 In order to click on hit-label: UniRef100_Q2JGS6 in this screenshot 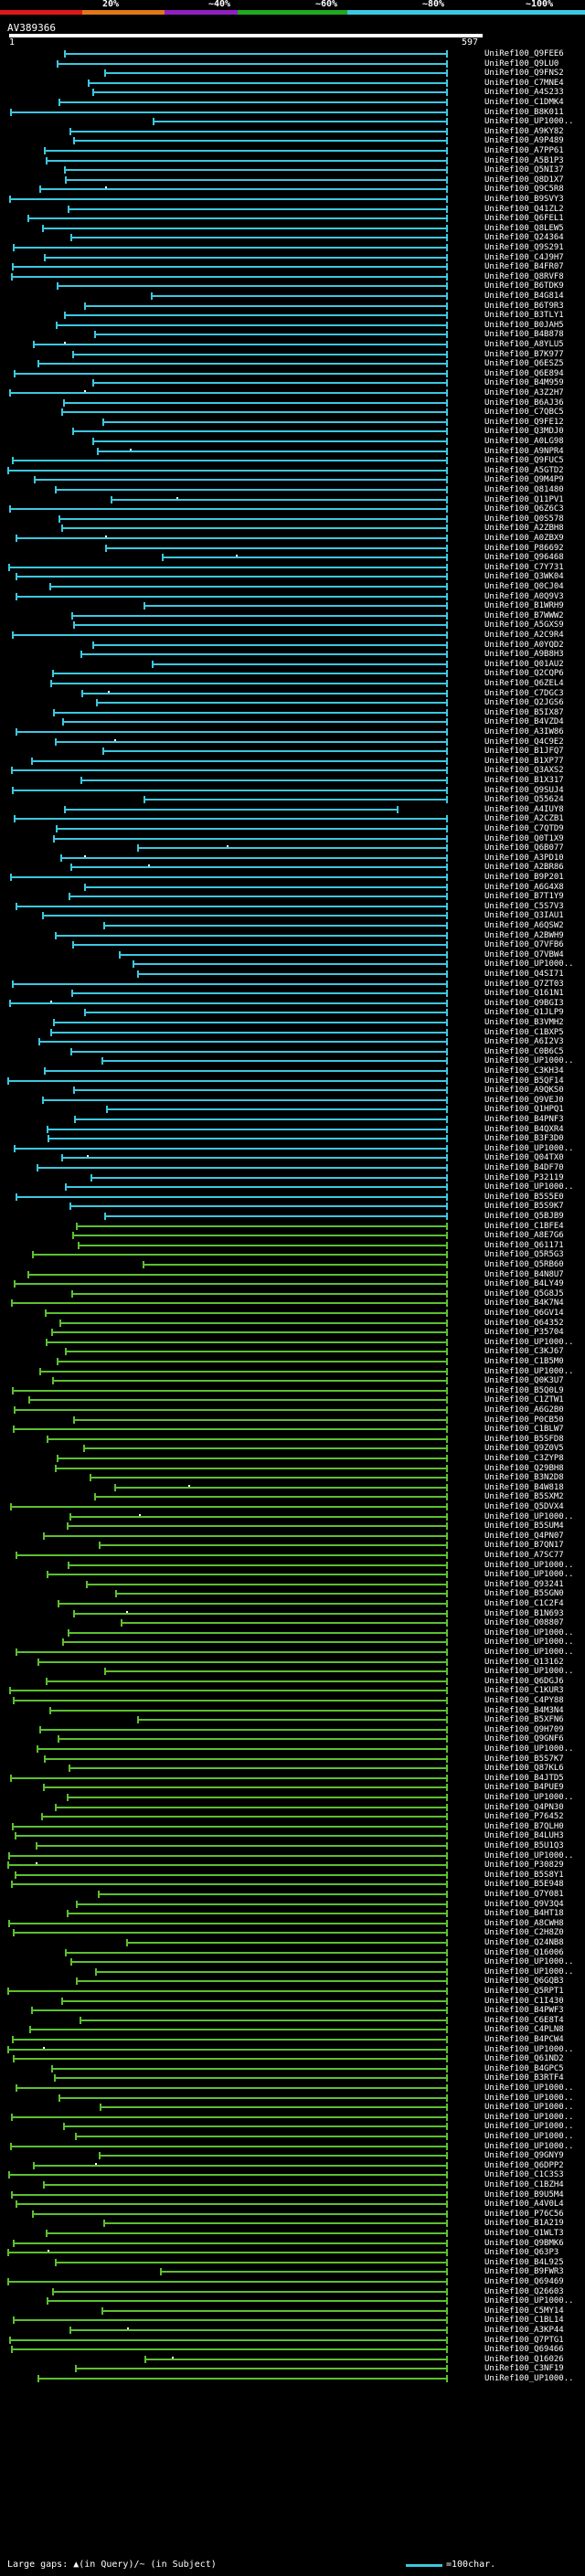, I will do `click(524, 703)`.